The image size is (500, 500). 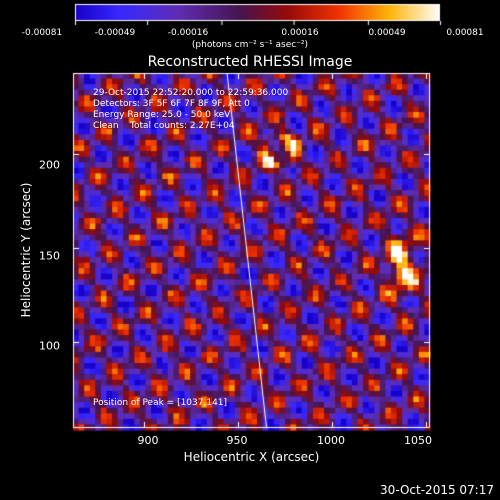 I want to click on colorbar-tick-label: 0.00081, so click(x=465, y=33).